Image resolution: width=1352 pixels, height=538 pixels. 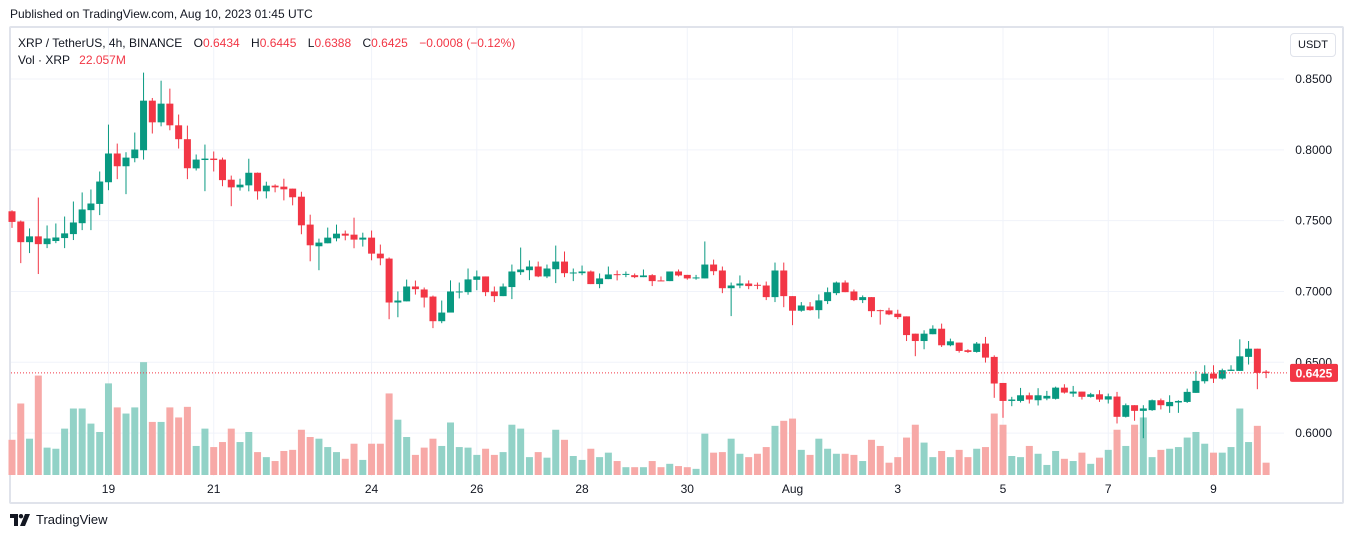 What do you see at coordinates (333, 43) in the screenshot?
I see `low-value: 0.6388` at bounding box center [333, 43].